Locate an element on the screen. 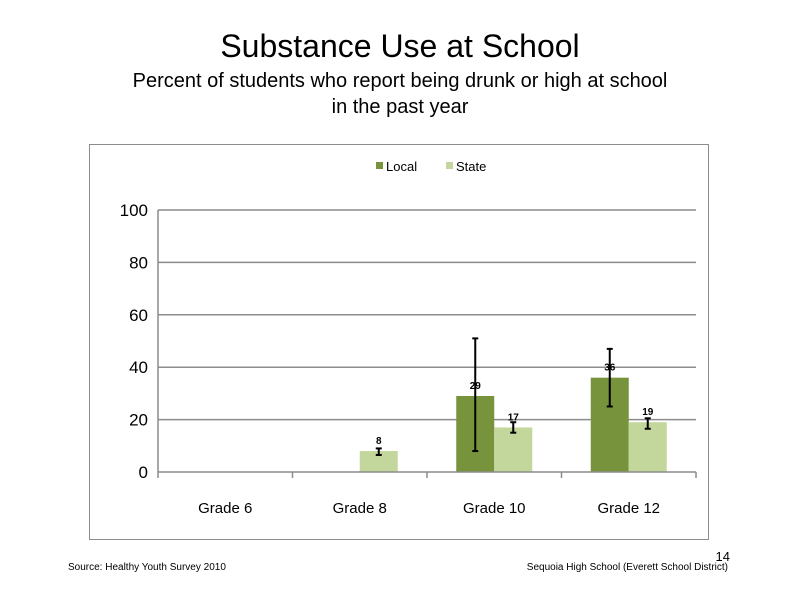  x-tick-label: Grade 10 is located at coordinates (494, 508).